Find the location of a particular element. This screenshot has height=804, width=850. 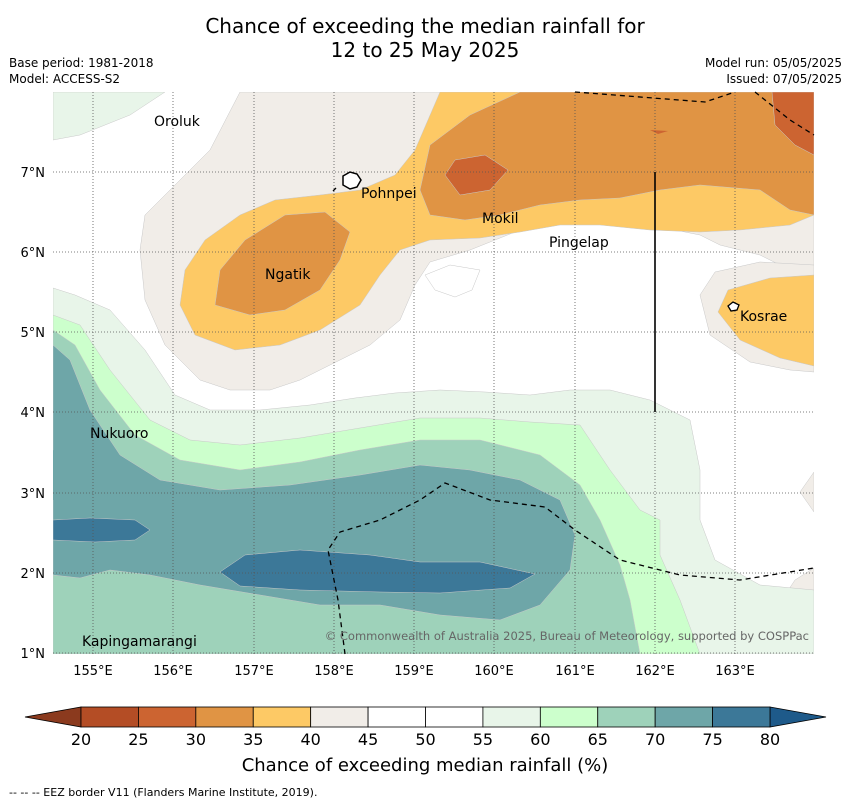

y-tick-label: 4°N is located at coordinates (33, 413).